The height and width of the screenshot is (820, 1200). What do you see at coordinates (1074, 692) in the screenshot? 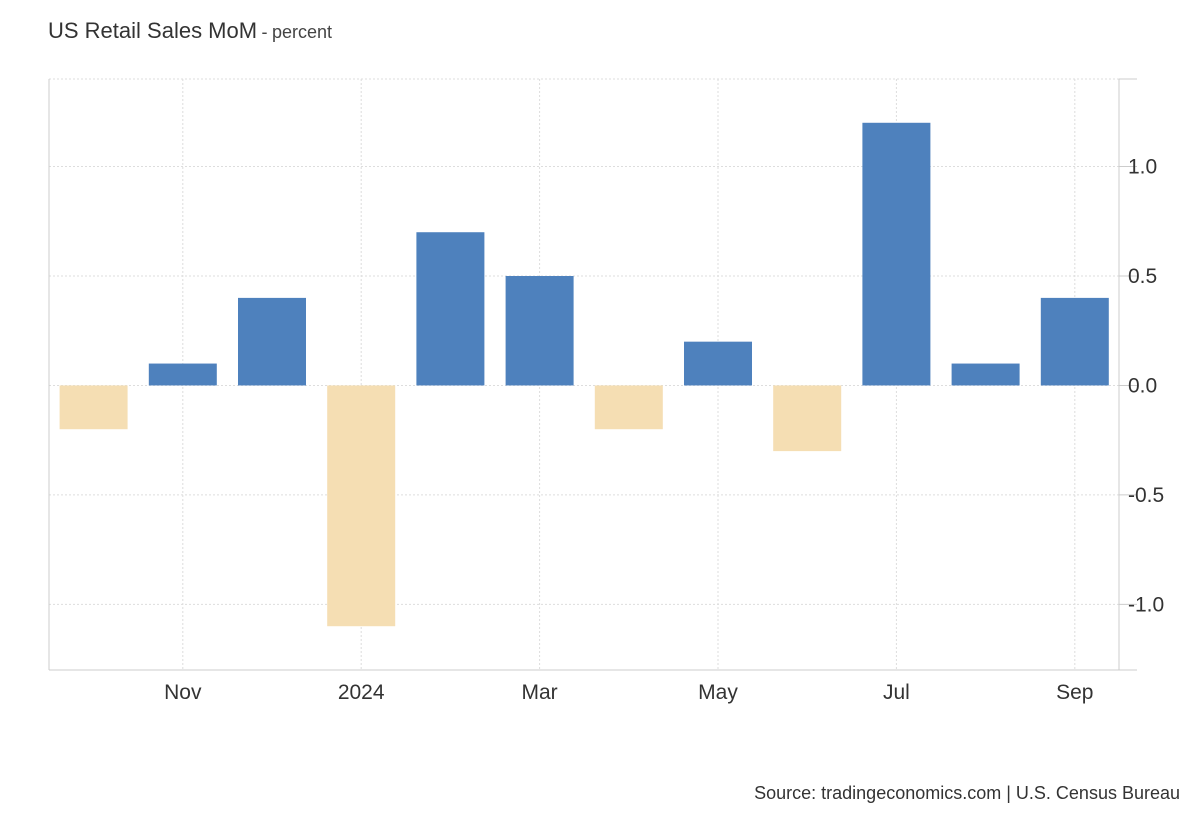
I see `x-tick-label: Sep` at bounding box center [1074, 692].